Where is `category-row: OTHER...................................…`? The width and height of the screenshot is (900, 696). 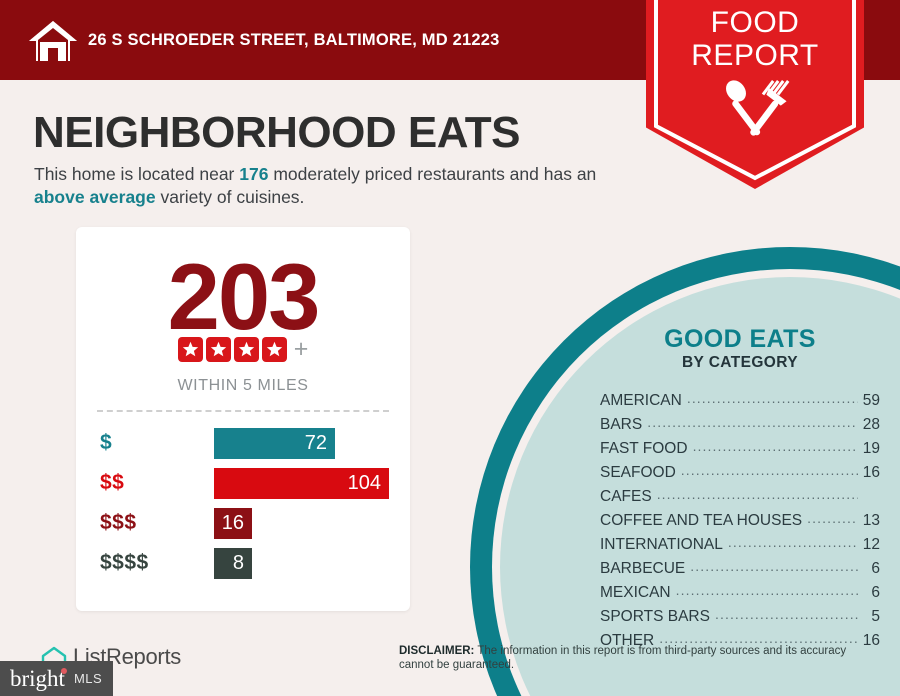
category-row: OTHER...................................… is located at coordinates (740, 640).